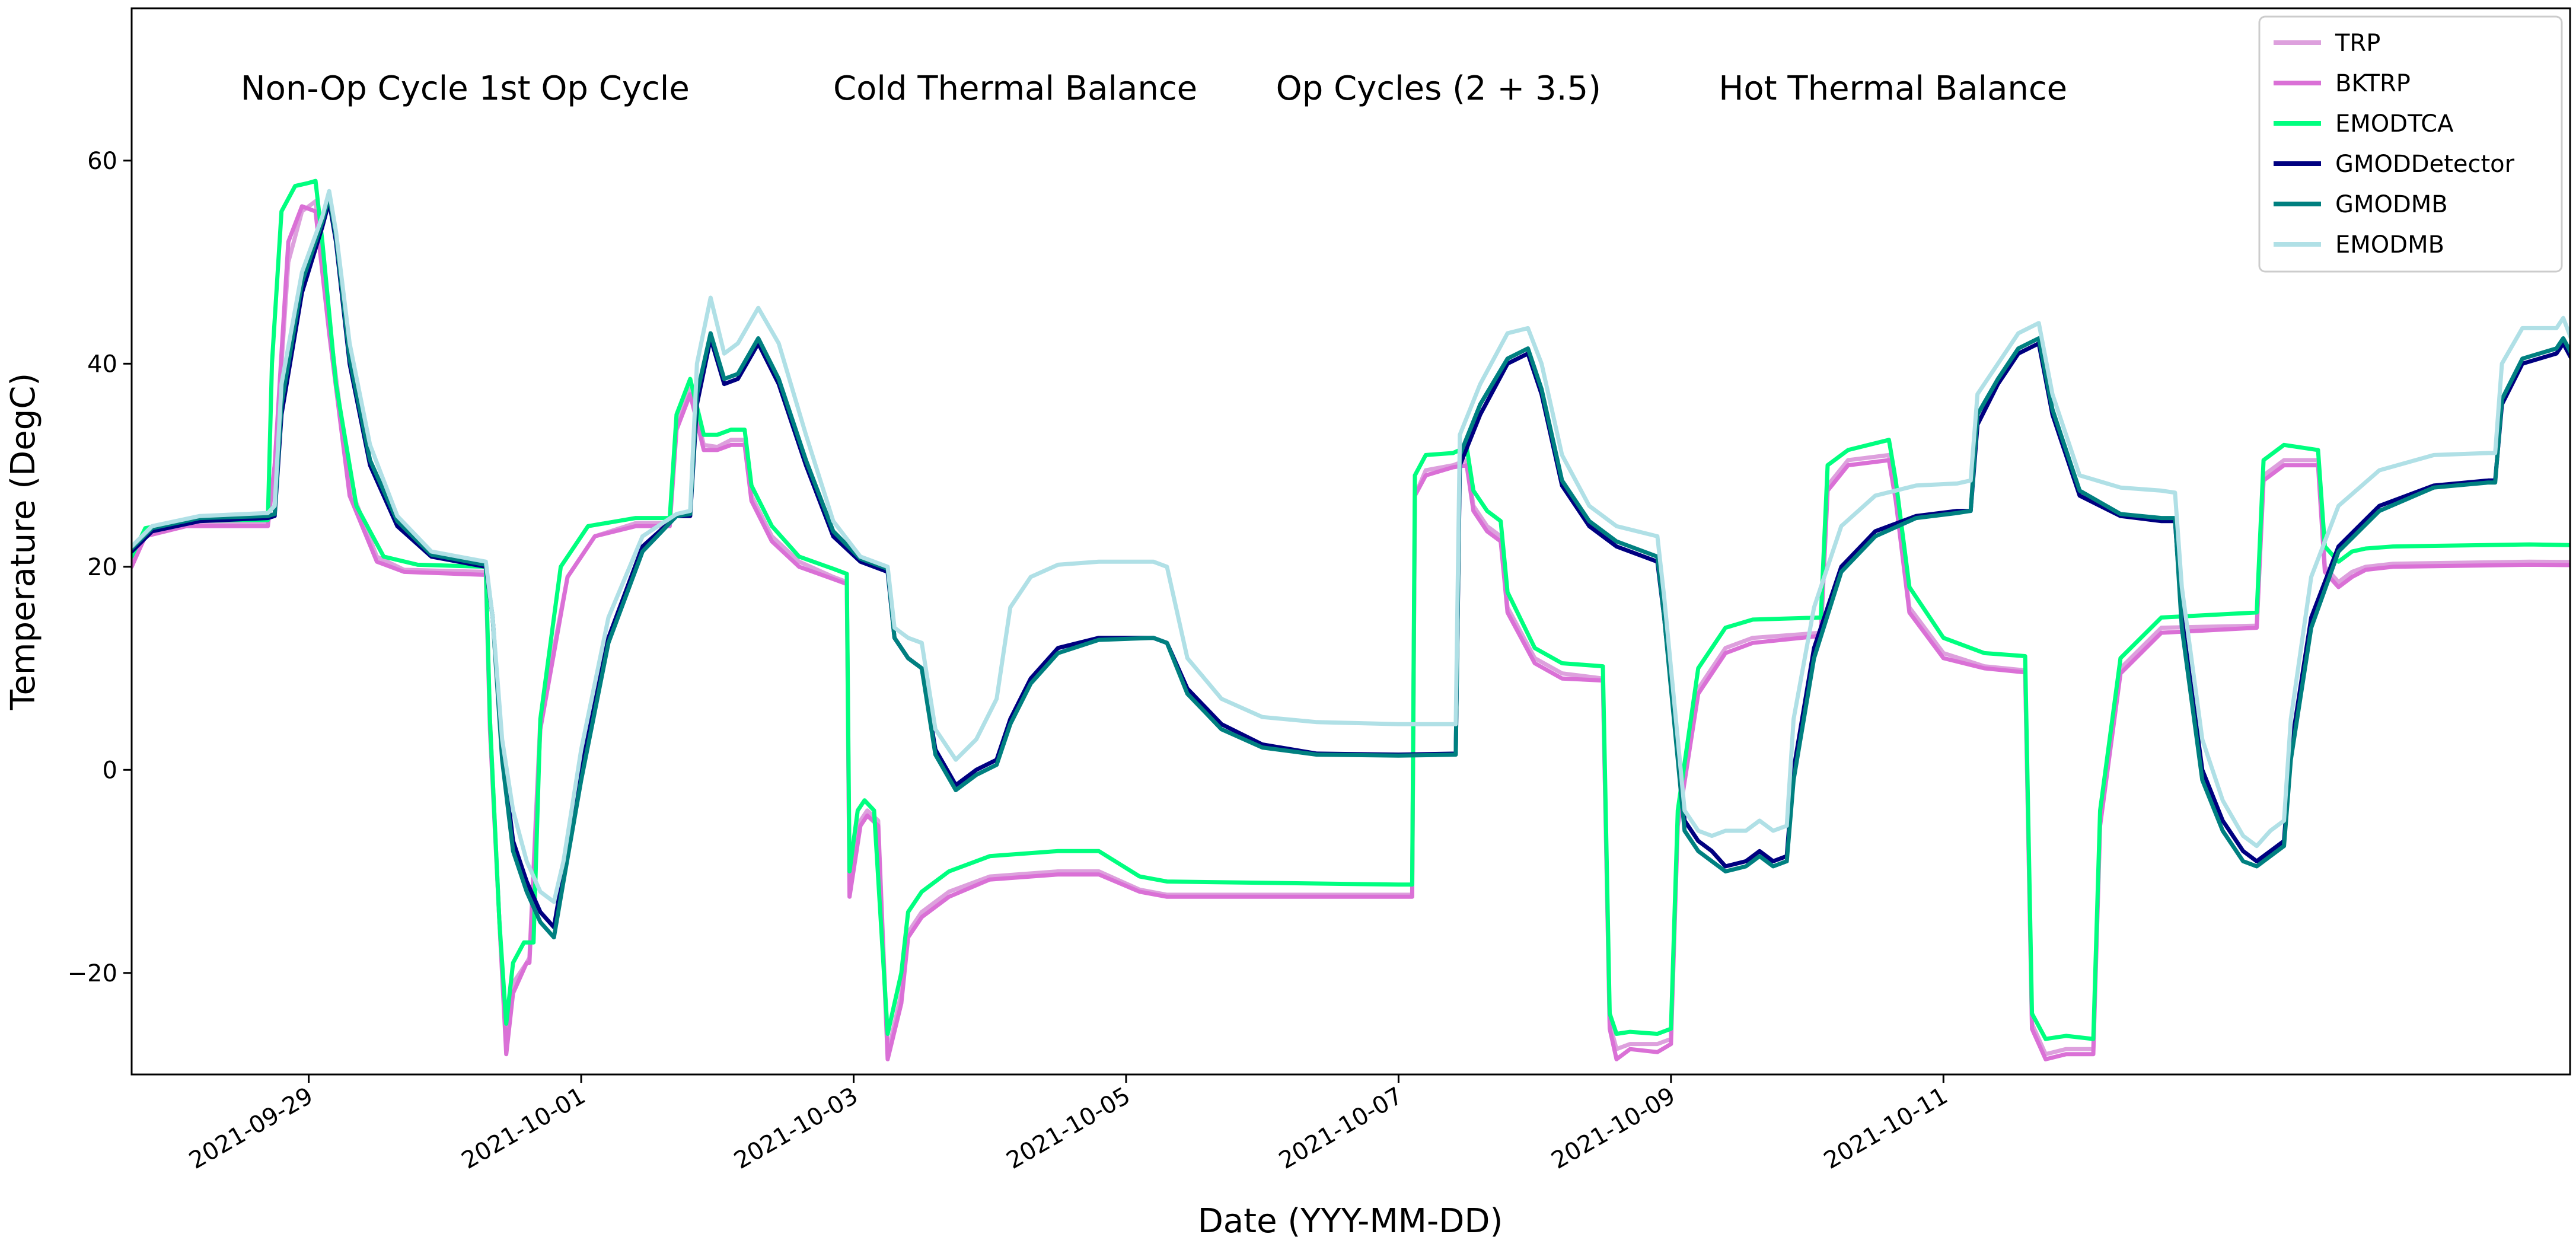  What do you see at coordinates (23, 541) in the screenshot?
I see `y-axis-title: Temperature (DegC)` at bounding box center [23, 541].